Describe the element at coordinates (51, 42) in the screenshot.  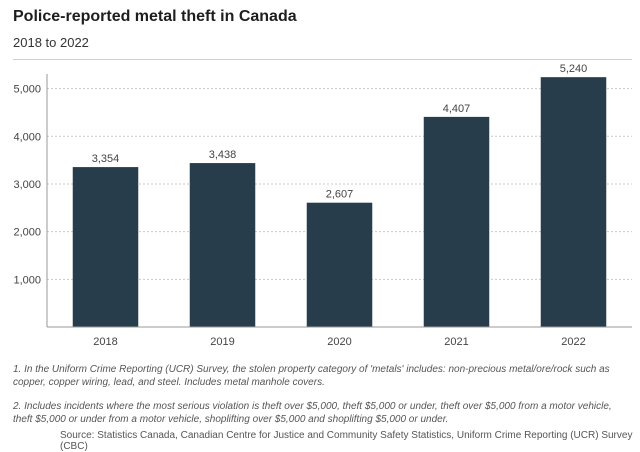
I see `chart-subtitle: 2018 to 2022` at that location.